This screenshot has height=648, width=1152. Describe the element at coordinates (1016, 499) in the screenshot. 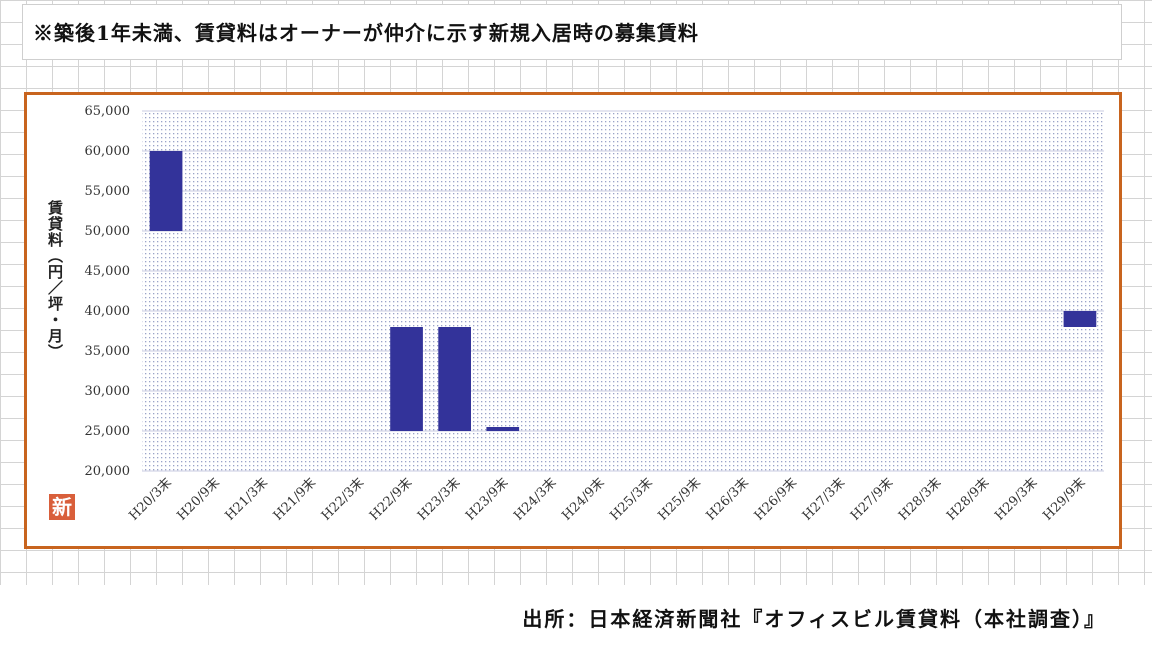

I see `x-tick-label: H29/3末` at that location.